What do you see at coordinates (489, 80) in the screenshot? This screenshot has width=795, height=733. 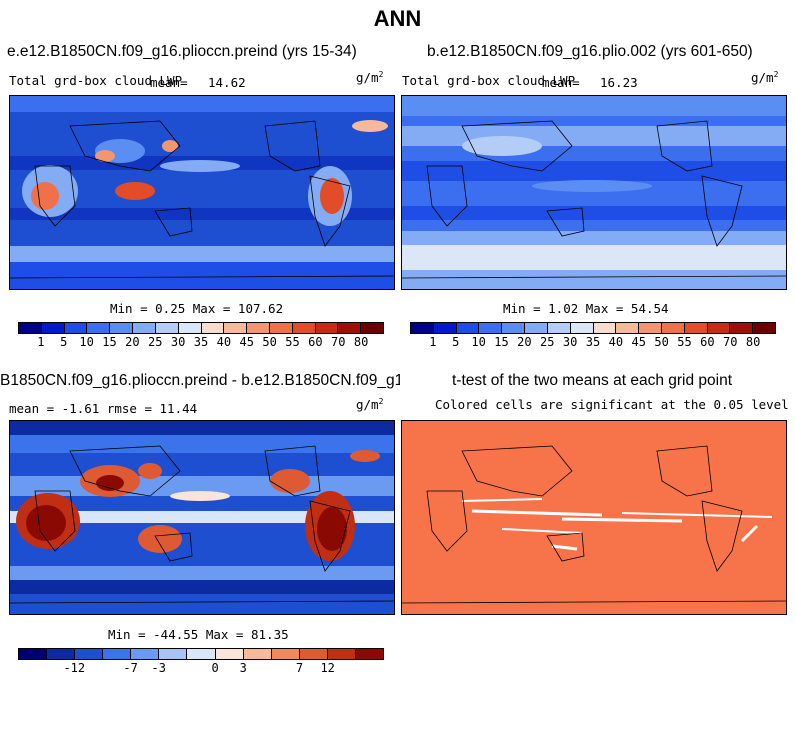 I see `panel2-variable: Total grd-box cloud LWP` at bounding box center [489, 80].